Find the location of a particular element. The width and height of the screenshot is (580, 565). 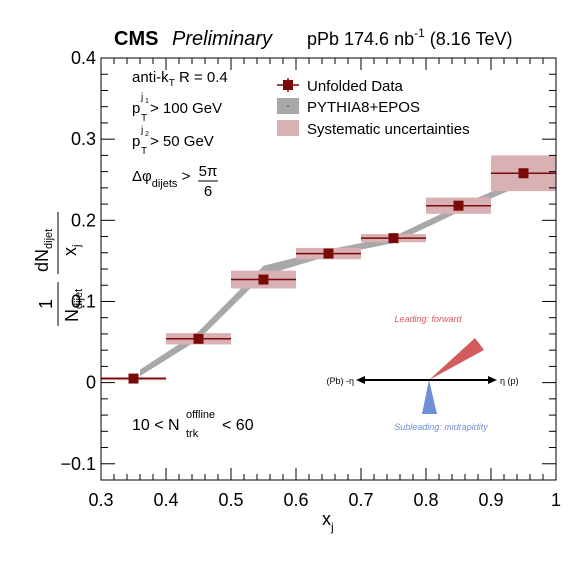

y-title-dx-base: x is located at coordinates (70, 251).